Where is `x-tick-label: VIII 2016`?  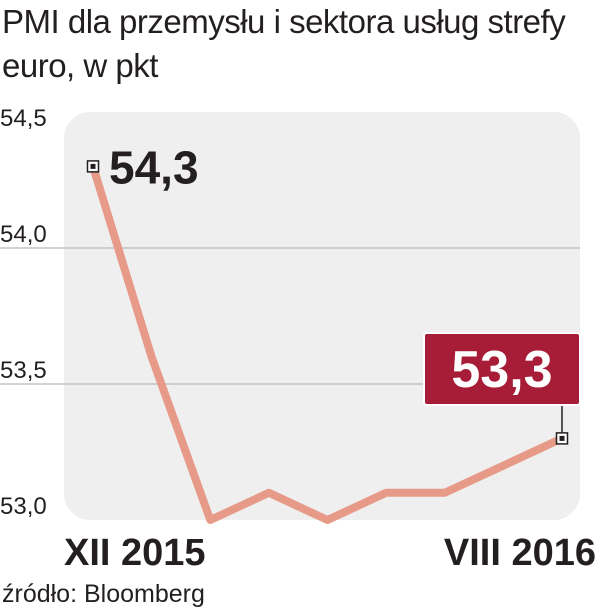
x-tick-label: VIII 2016 is located at coordinates (520, 553).